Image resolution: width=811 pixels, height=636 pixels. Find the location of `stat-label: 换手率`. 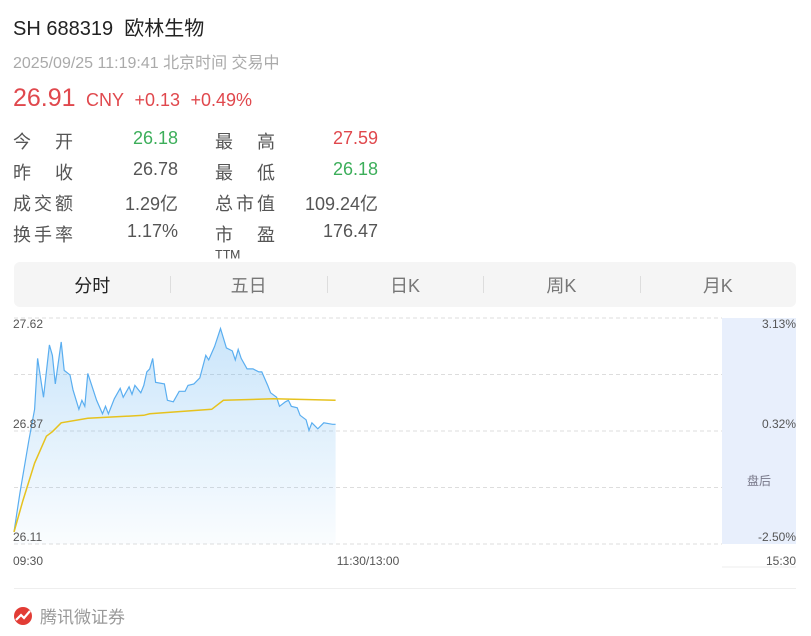

stat-label: 换手率 is located at coordinates (43, 235).